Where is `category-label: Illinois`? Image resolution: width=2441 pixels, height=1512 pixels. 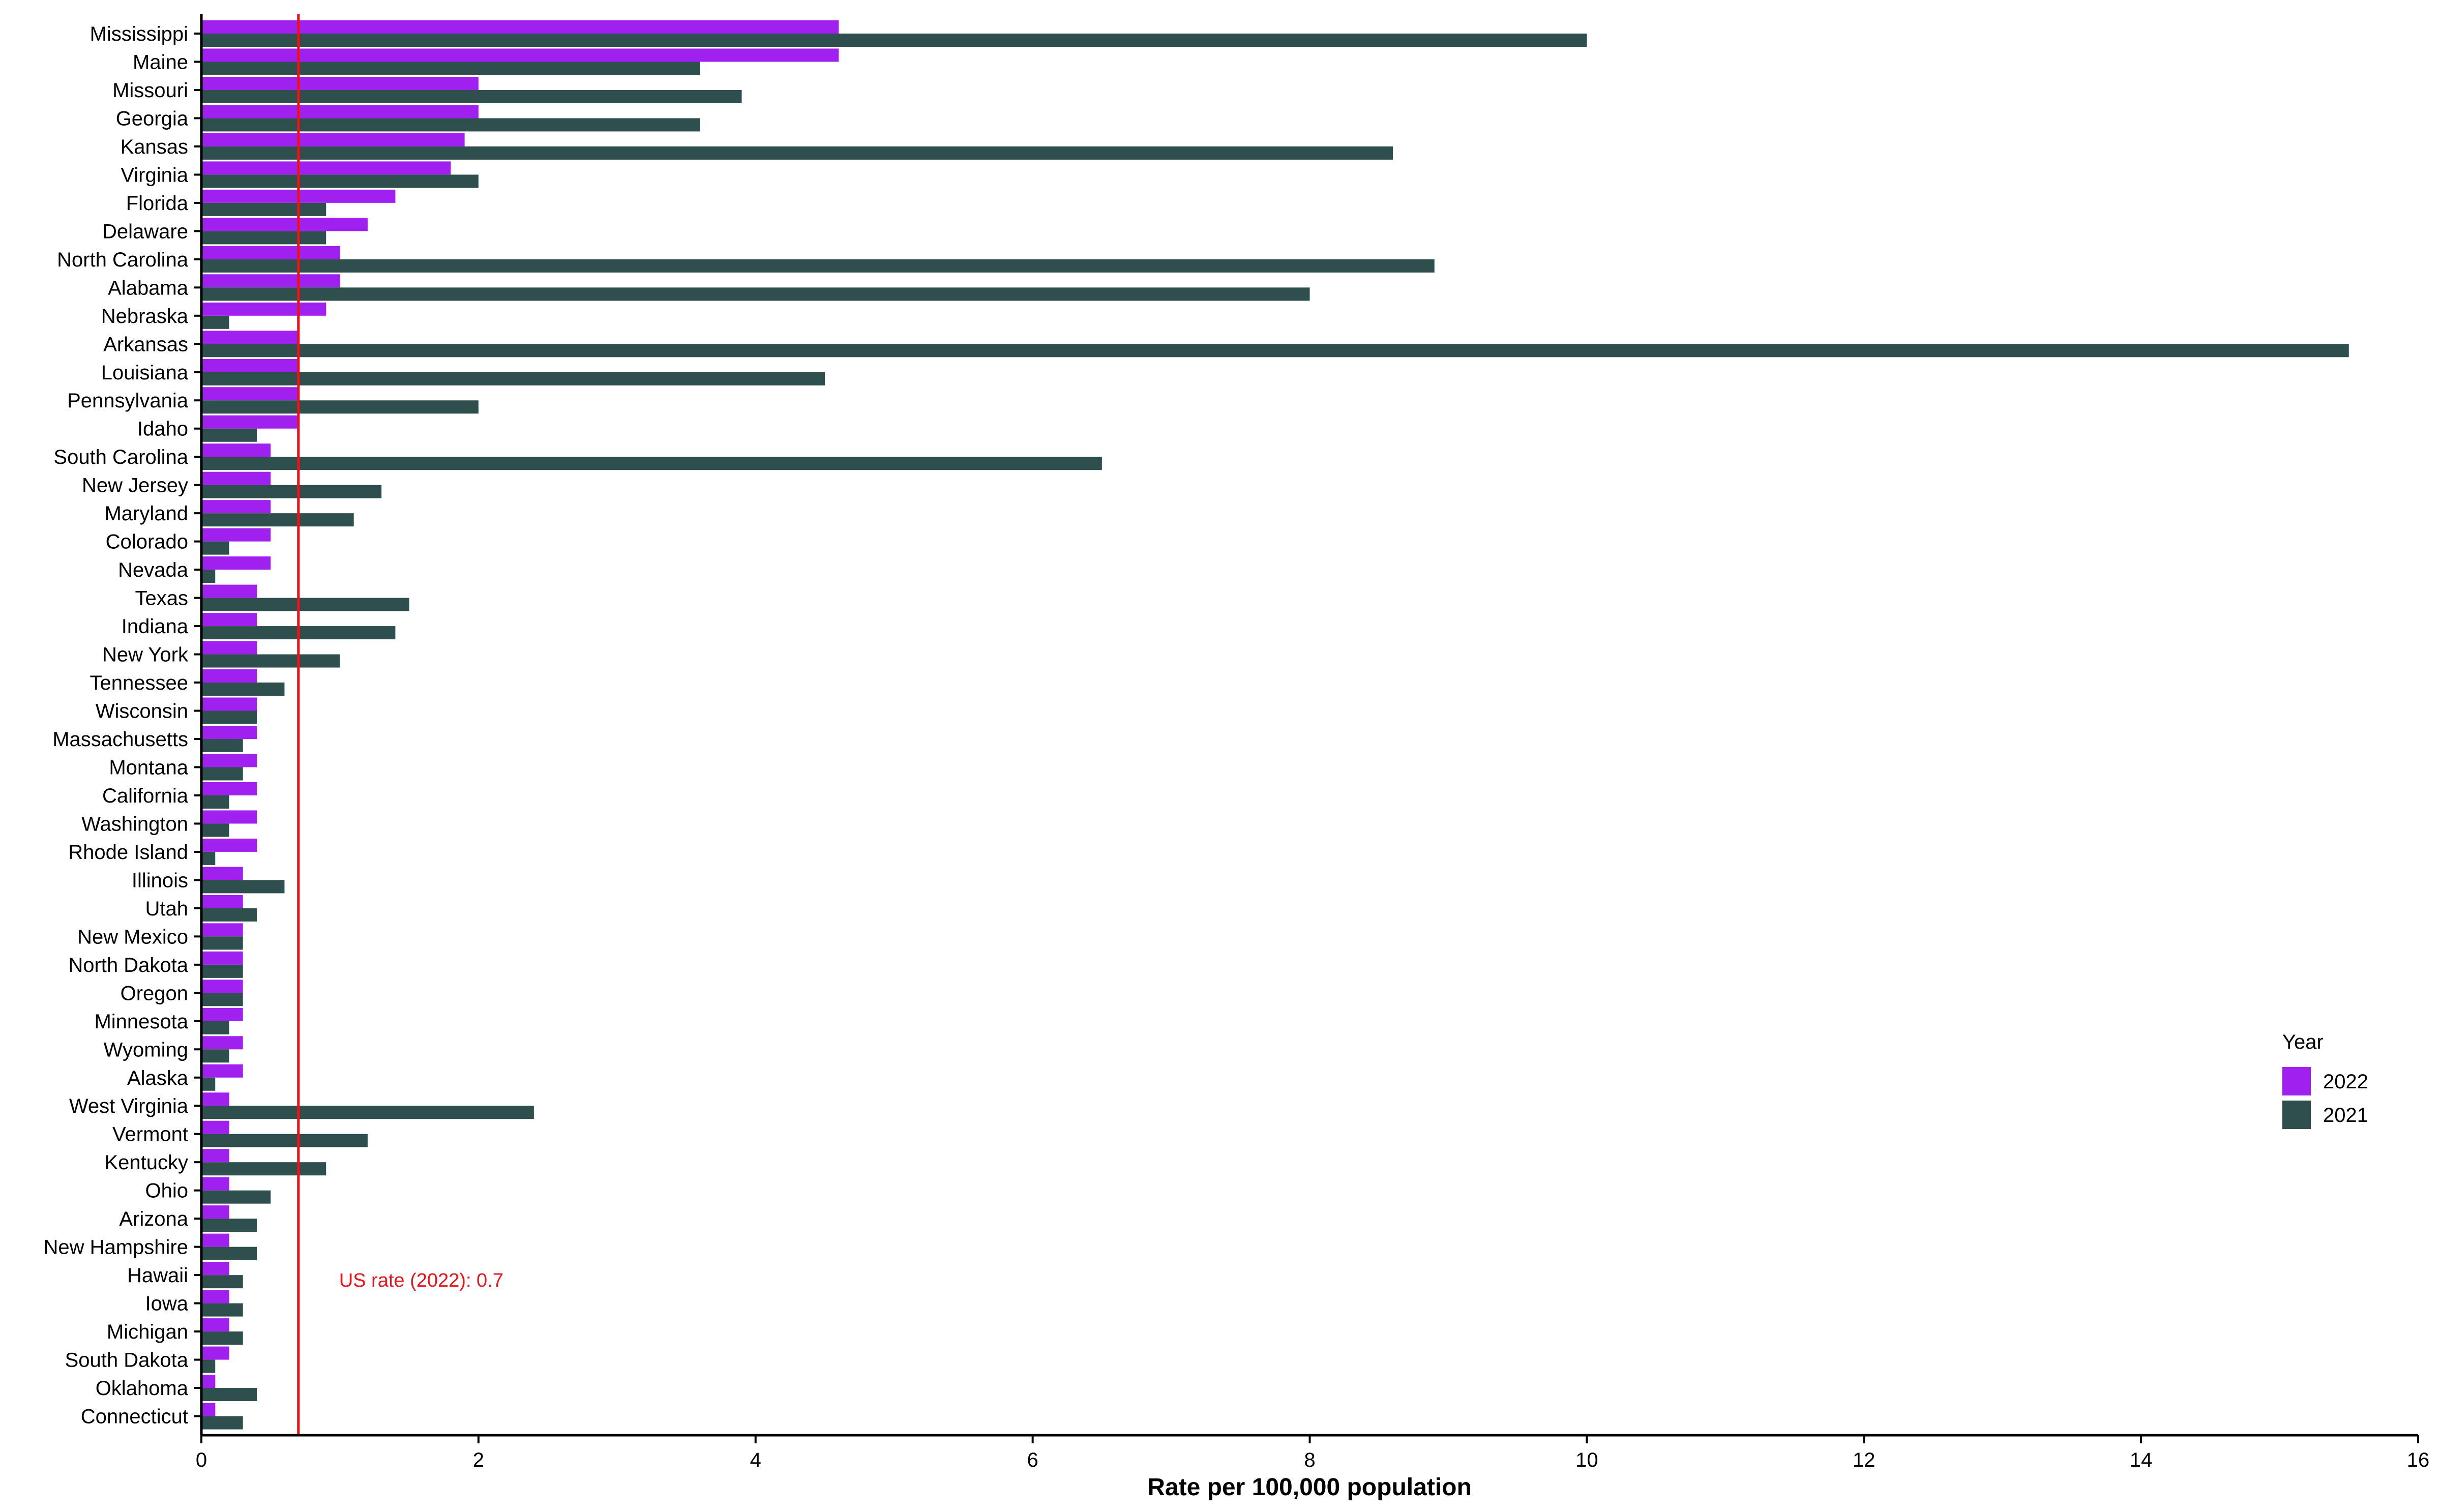 category-label: Illinois is located at coordinates (160, 880).